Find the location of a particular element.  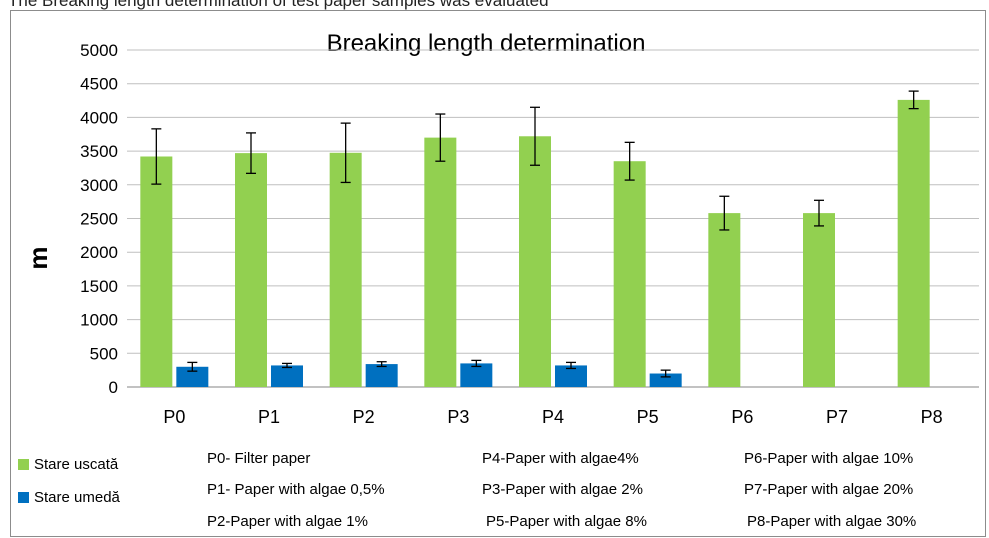

x-tick-label-p8: P8 is located at coordinates (932, 417).